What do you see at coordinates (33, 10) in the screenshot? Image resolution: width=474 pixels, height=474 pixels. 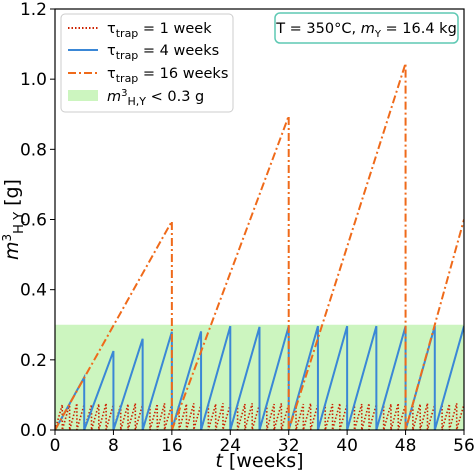 I see `y-tick-label: 1.2` at bounding box center [33, 10].